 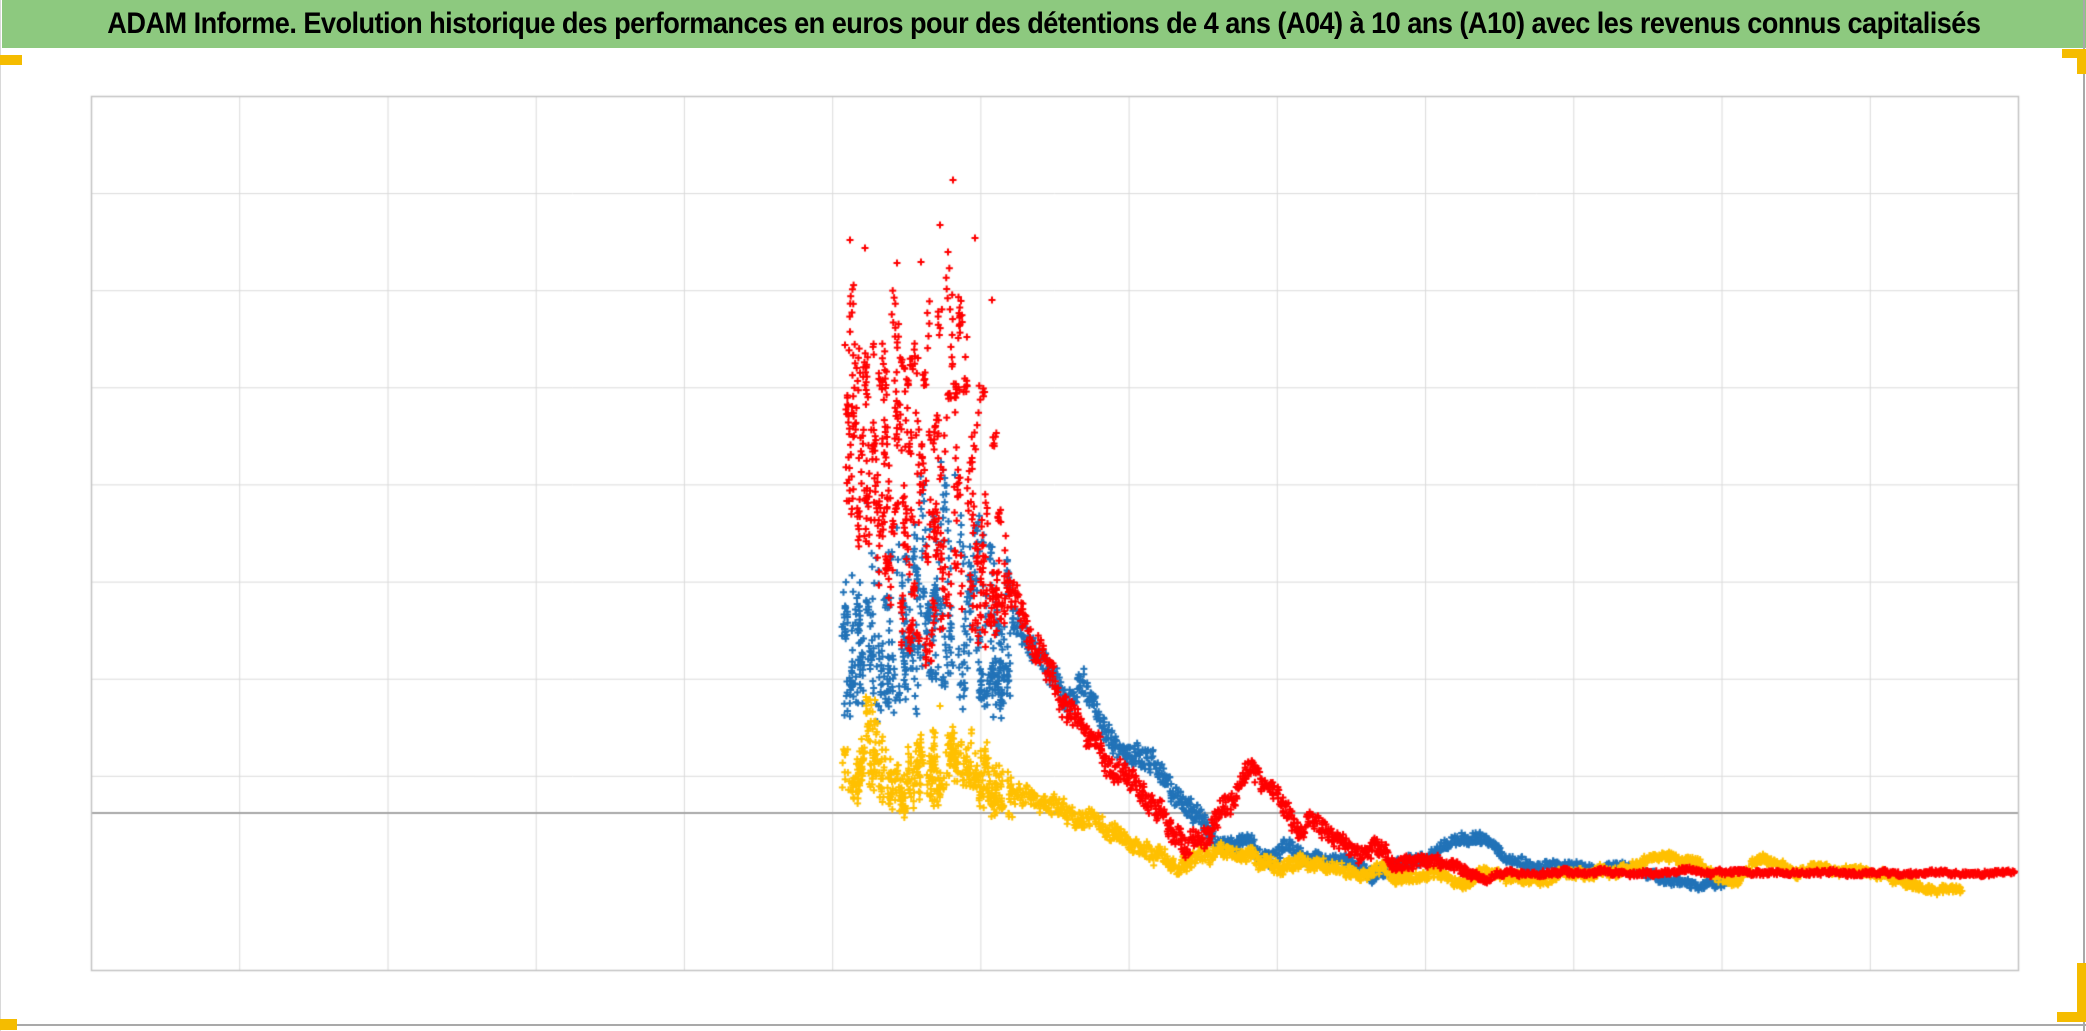 What do you see at coordinates (1043, 1025) in the screenshot?
I see `window-bottom-edge` at bounding box center [1043, 1025].